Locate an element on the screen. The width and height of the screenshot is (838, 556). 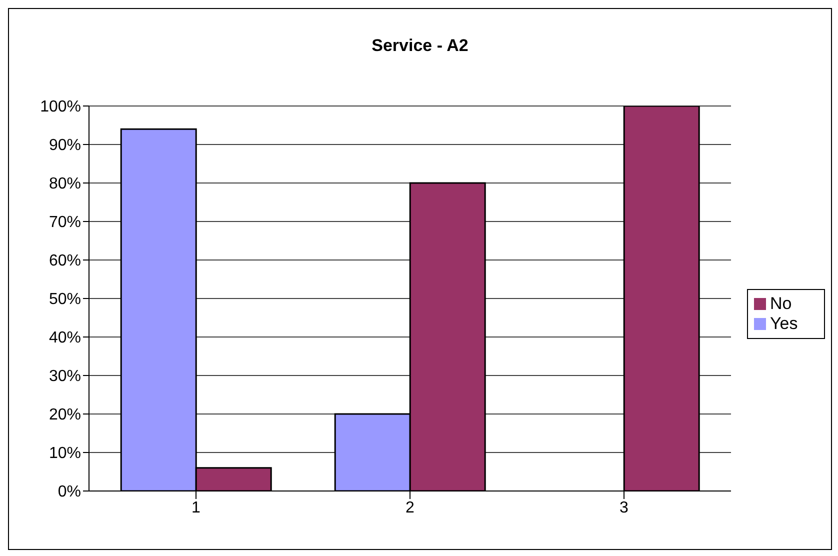
y-tick-label: 60% is located at coordinates (64, 261).